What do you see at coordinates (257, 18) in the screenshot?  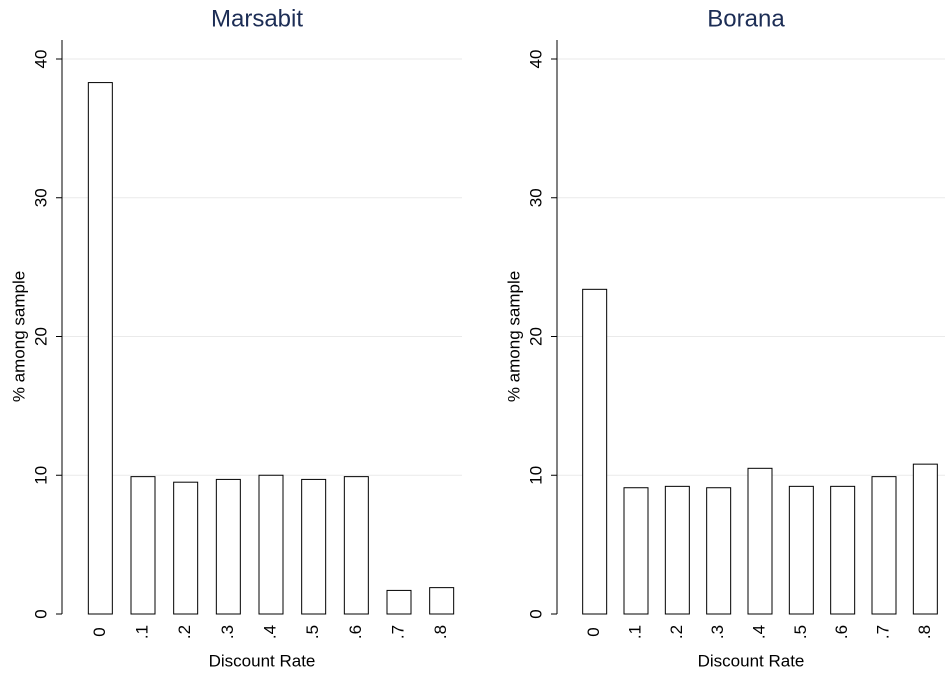 I see `chart-title: Marsabit` at bounding box center [257, 18].